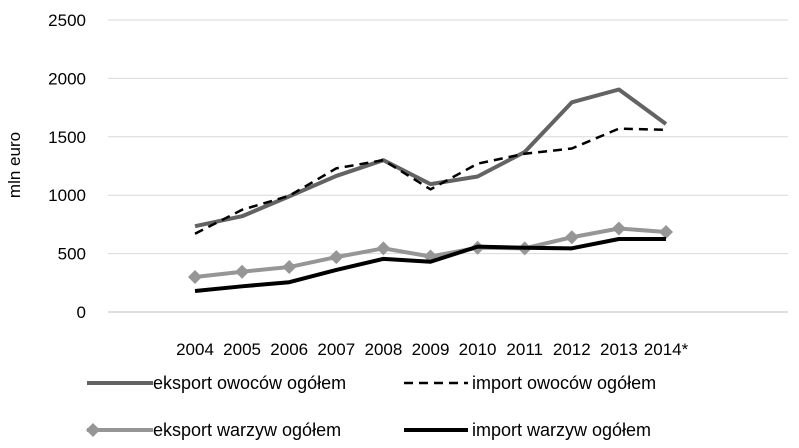 The width and height of the screenshot is (799, 448). Describe the element at coordinates (572, 349) in the screenshot. I see `x-tick-label: 2012` at that location.